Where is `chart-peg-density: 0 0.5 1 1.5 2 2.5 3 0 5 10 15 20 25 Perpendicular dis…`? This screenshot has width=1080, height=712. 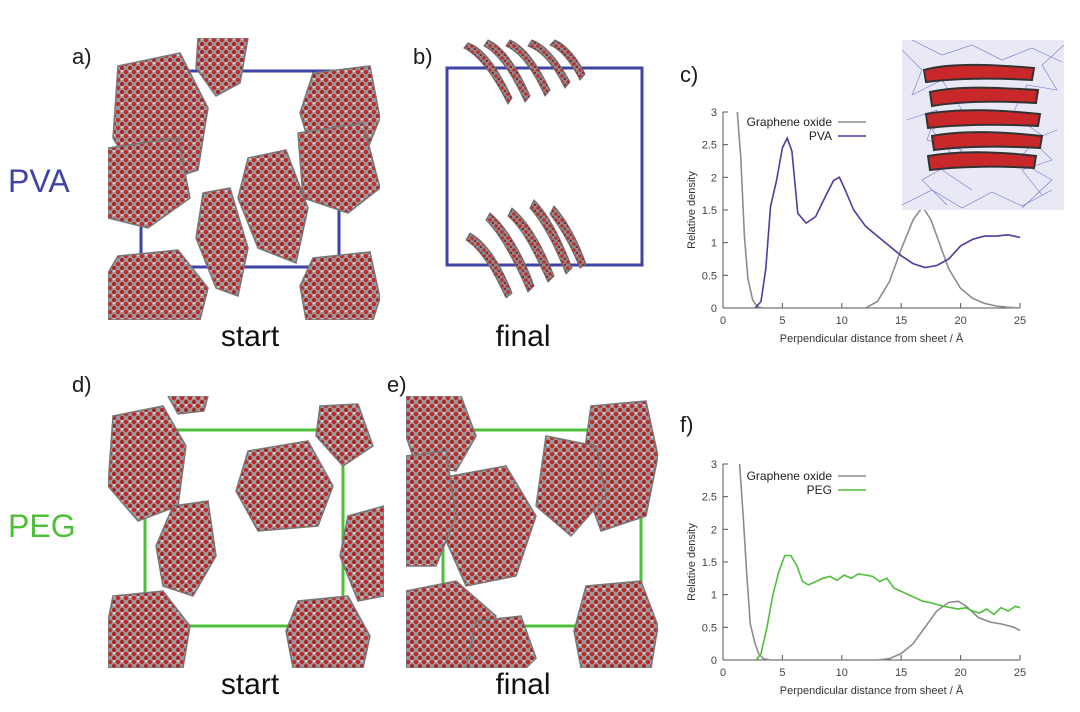 chart-peg-density: 0 0.5 1 1.5 2 2.5 3 0 5 10 15 20 25 Perpendicular dis… is located at coordinates (856, 578).